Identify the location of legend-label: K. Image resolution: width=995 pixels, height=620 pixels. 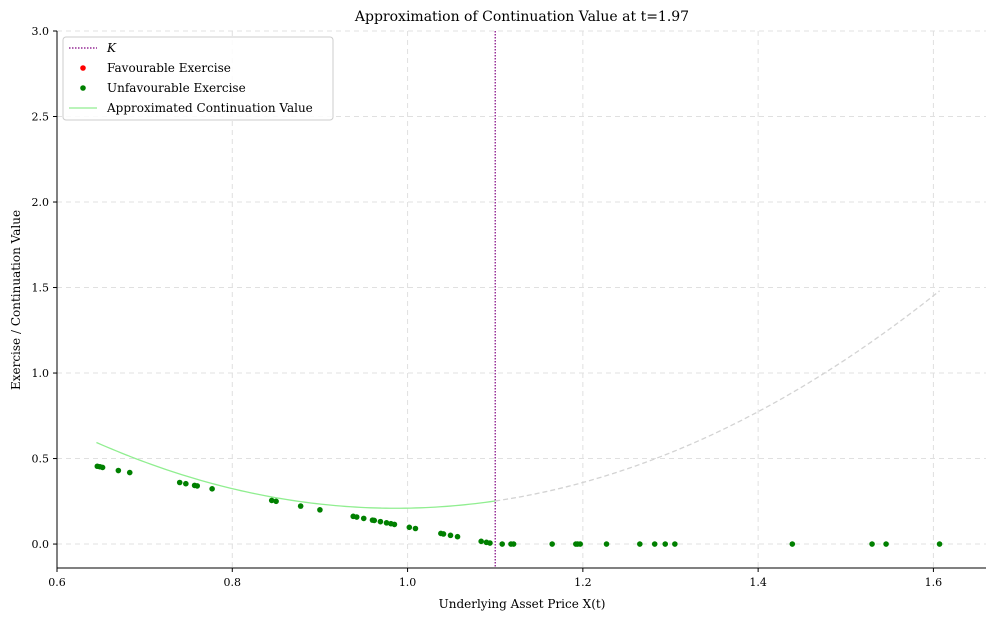
(111, 48).